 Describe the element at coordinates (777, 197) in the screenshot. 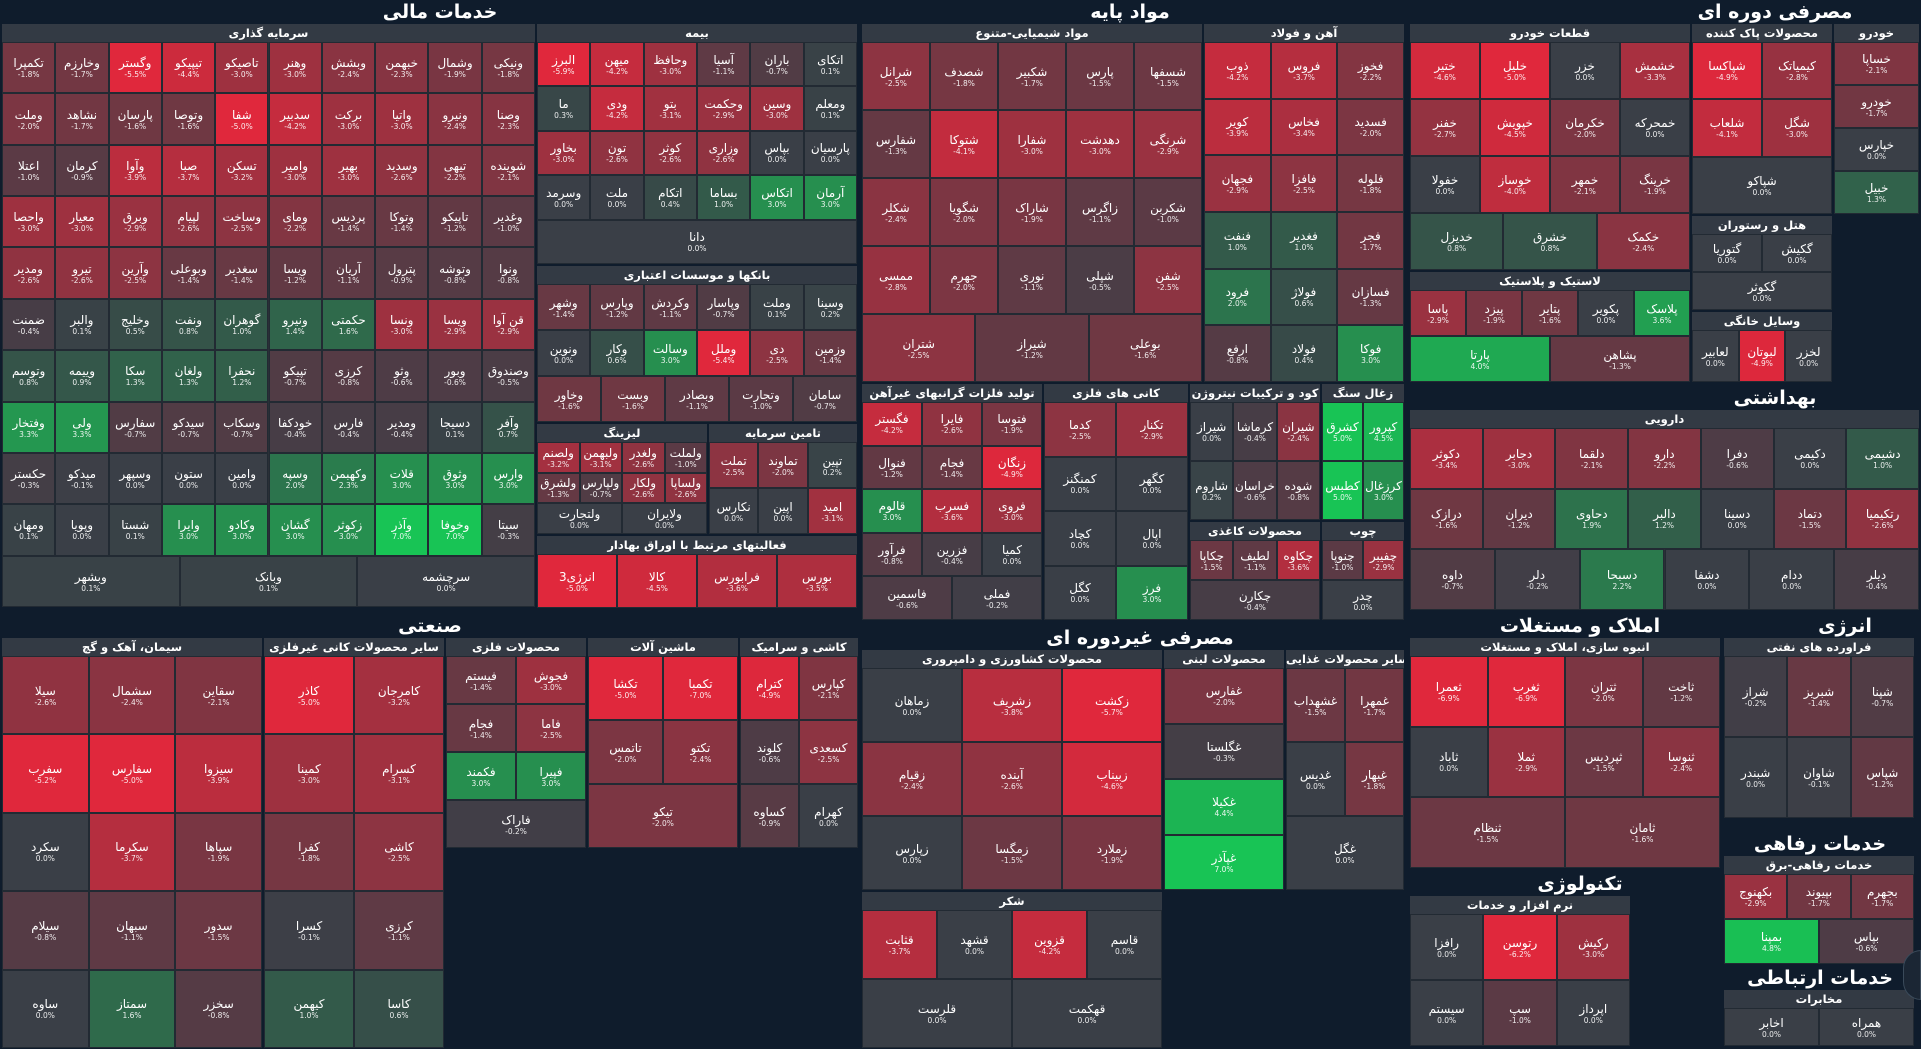

I see `stock-tile: اتکاس 3.0%` at that location.